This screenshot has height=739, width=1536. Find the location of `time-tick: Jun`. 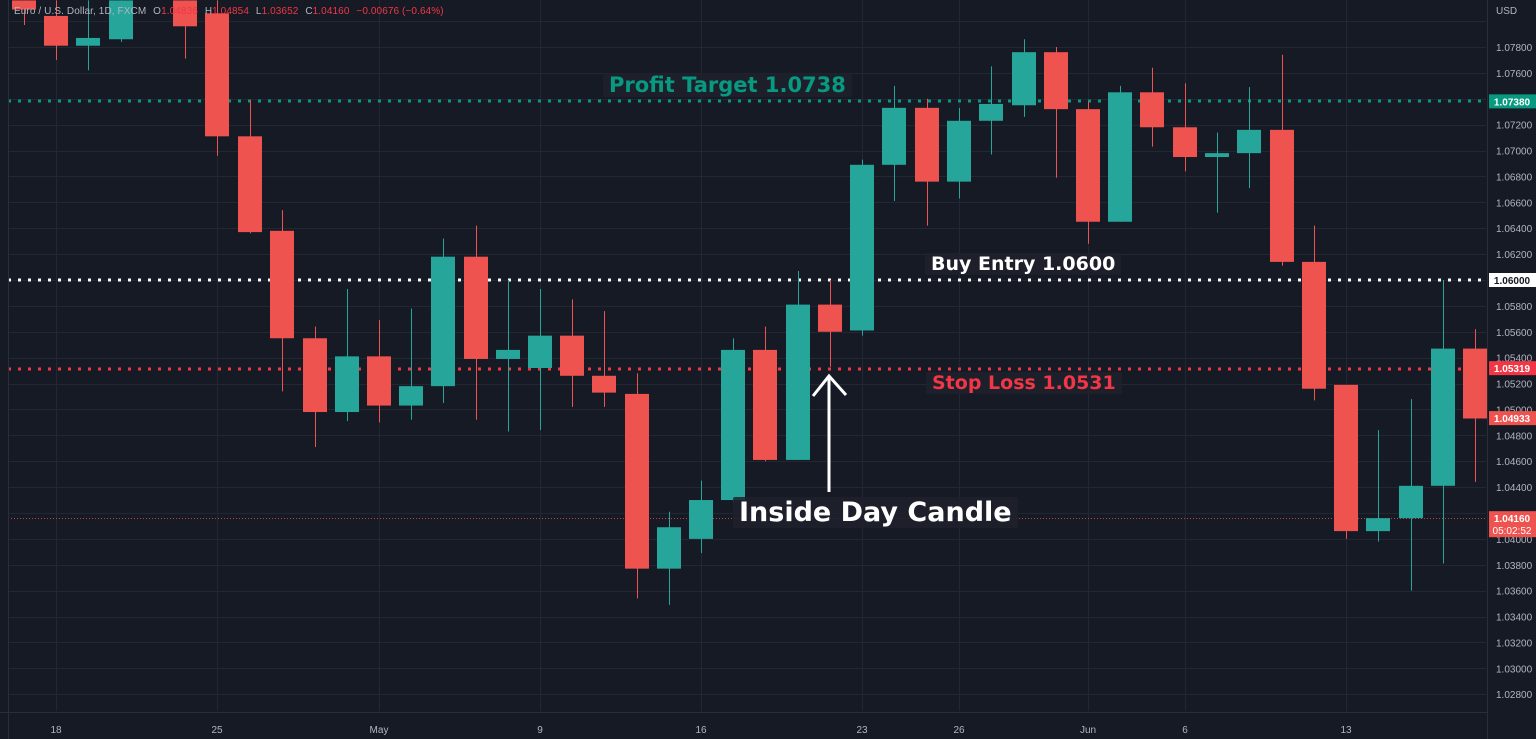

time-tick: Jun is located at coordinates (1088, 730).